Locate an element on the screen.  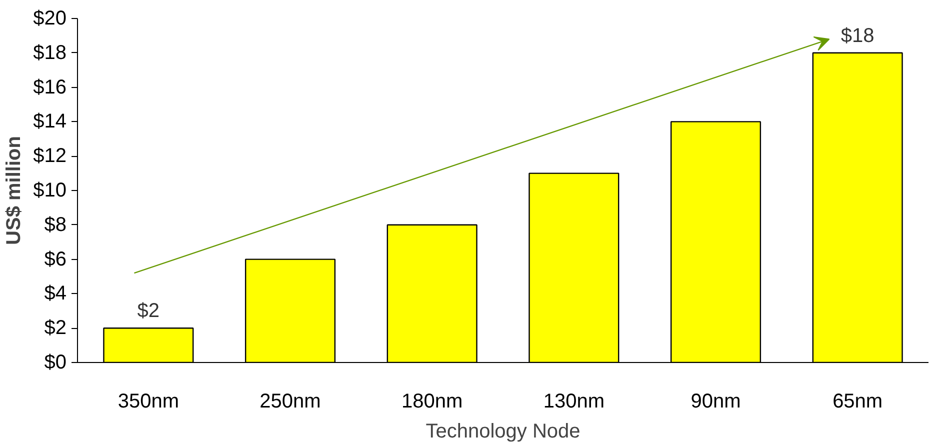
y-tick-label: $6 is located at coordinates (55, 259).